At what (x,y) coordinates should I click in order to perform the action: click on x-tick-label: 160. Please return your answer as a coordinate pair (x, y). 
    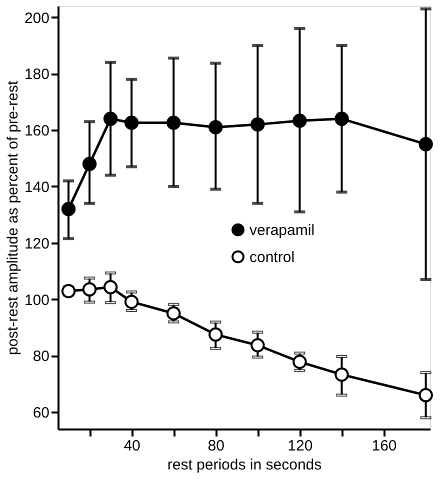
    Looking at the image, I should click on (384, 446).